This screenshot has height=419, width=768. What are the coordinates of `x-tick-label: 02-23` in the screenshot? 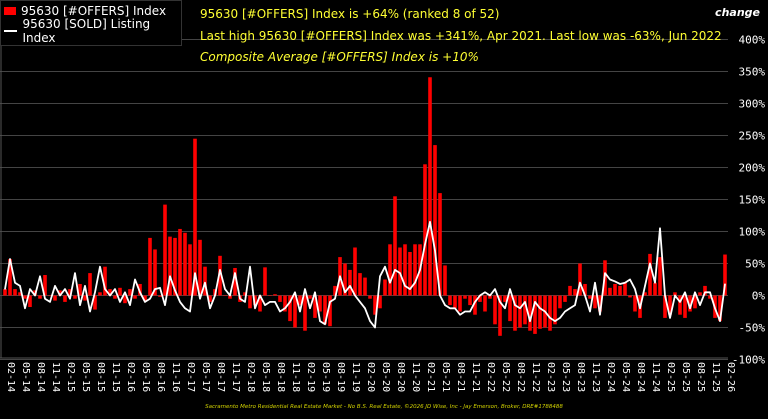 It's located at (550, 377).